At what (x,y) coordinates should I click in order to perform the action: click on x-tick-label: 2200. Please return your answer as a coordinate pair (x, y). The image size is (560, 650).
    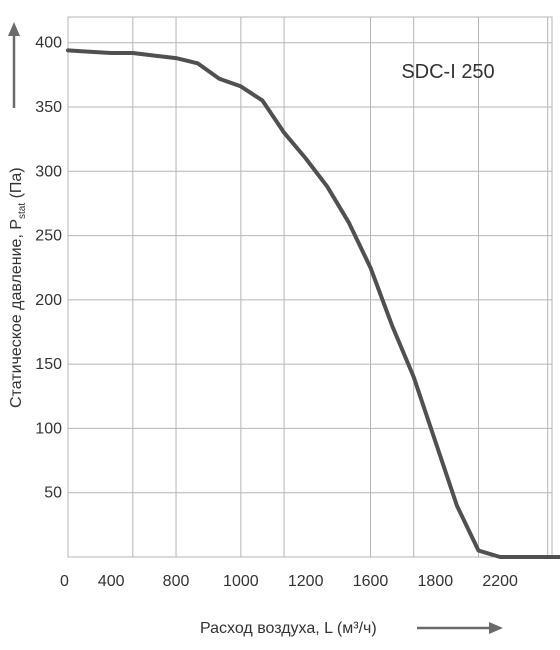
    Looking at the image, I should click on (500, 581).